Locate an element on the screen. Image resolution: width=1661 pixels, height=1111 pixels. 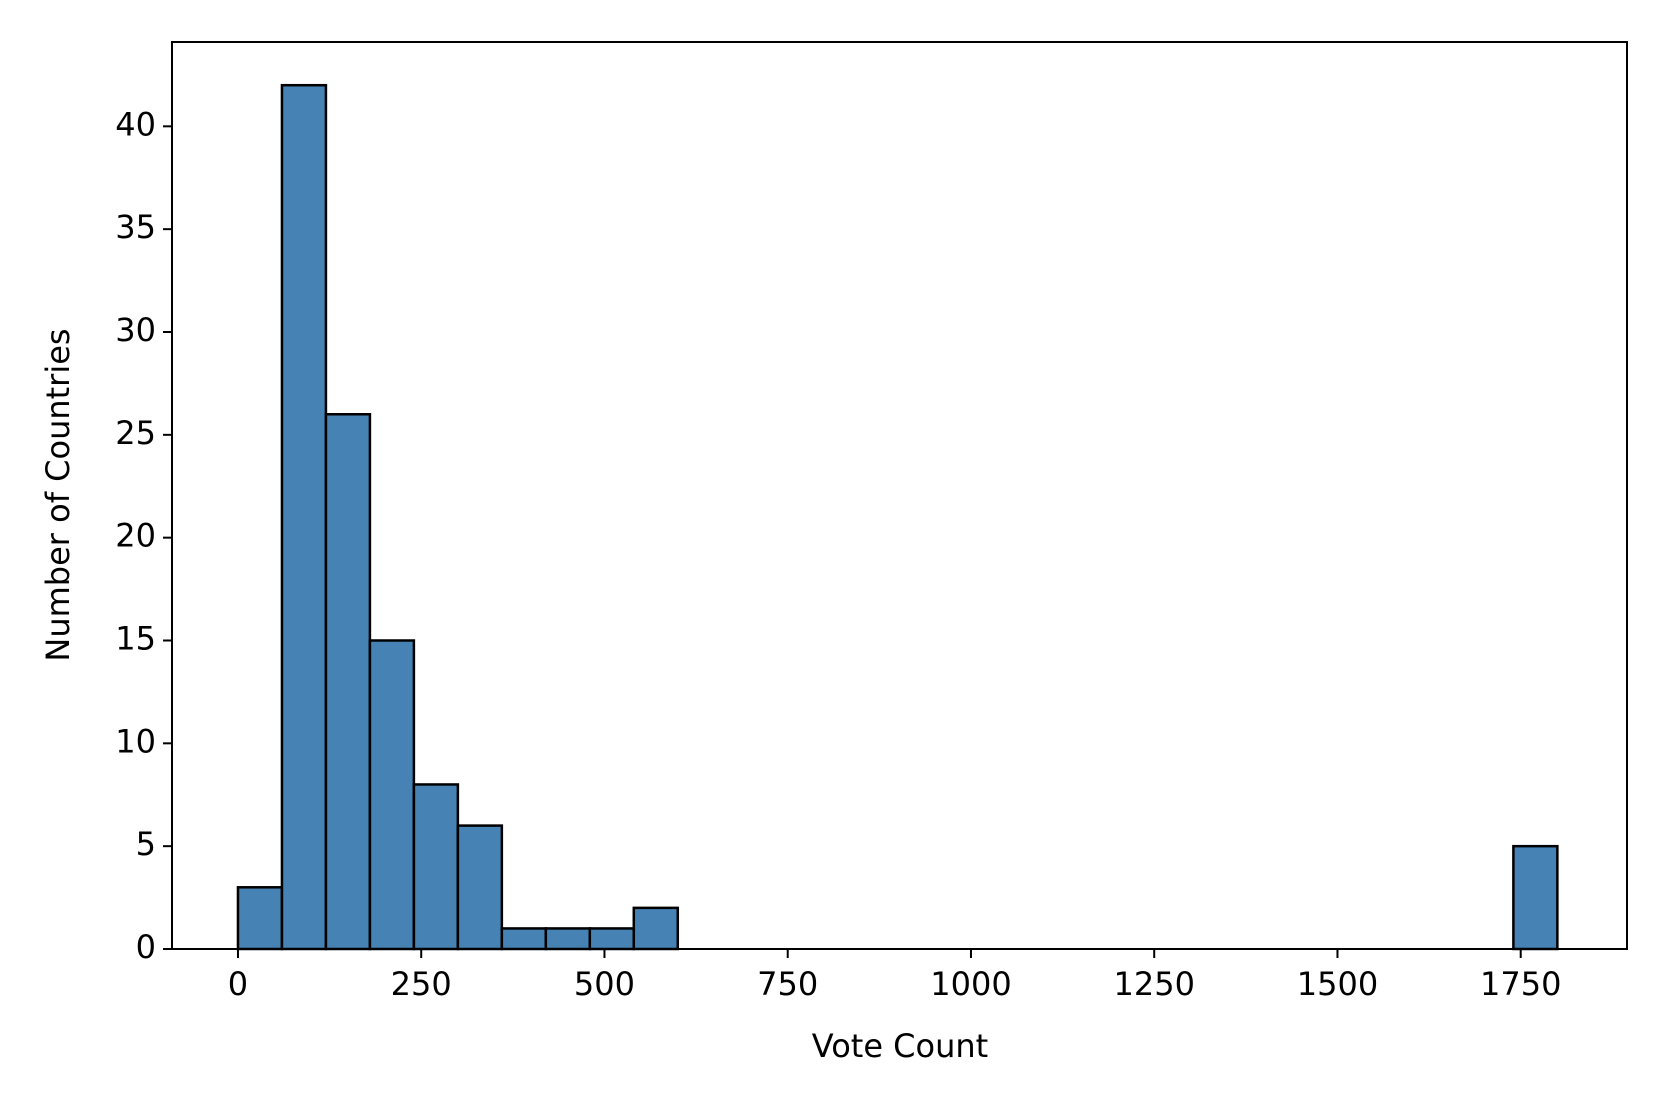
y-tick-label: 10 is located at coordinates (135, 741).